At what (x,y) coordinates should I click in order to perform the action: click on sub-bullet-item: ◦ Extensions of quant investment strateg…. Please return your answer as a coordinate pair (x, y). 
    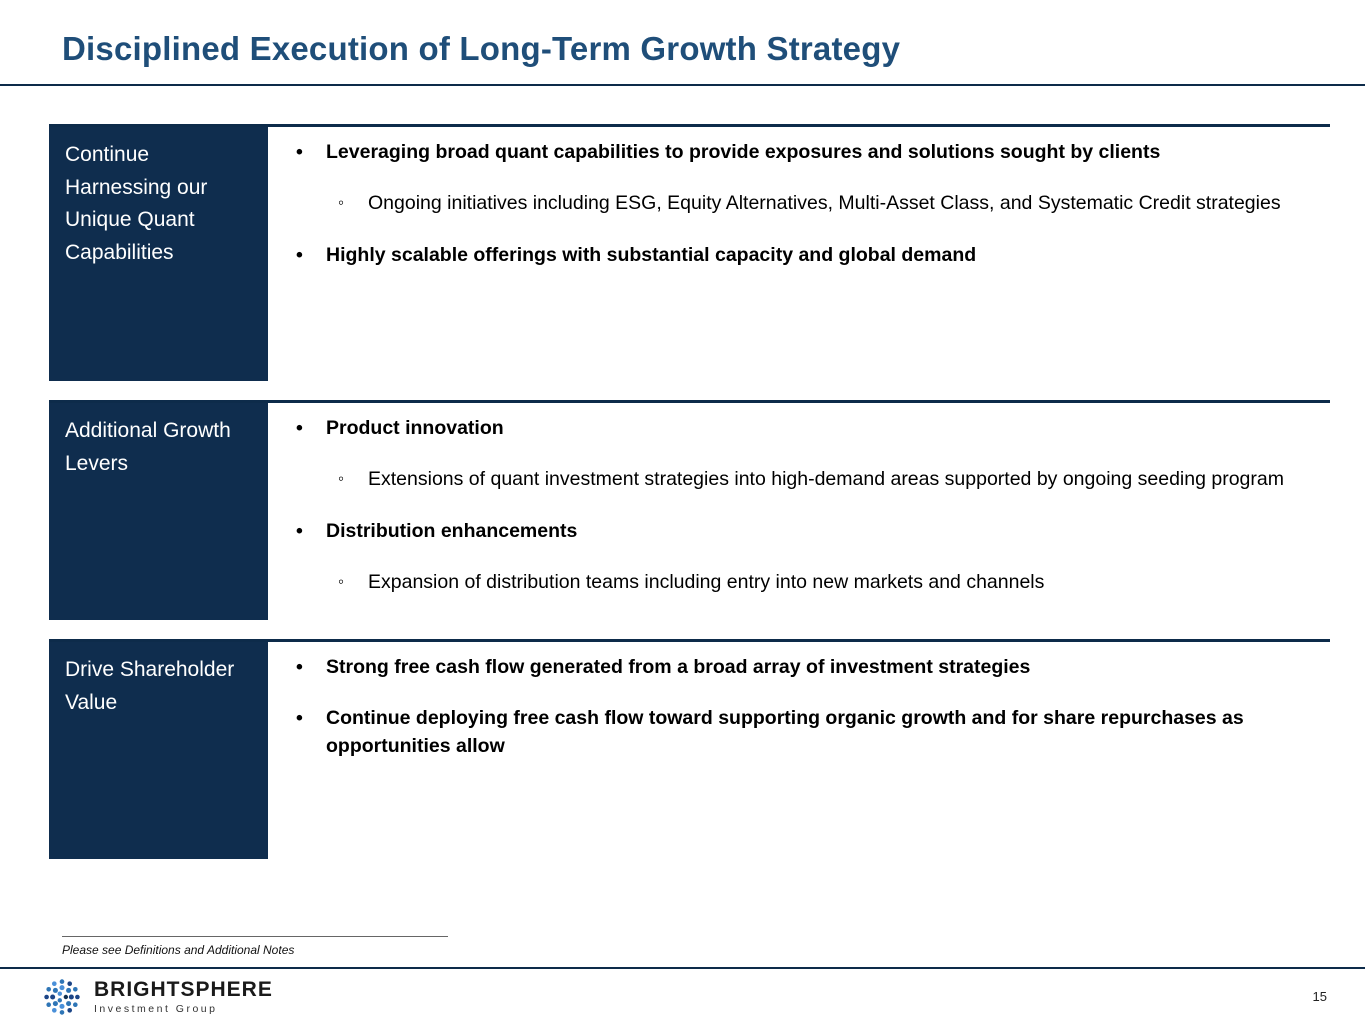
    Looking at the image, I should click on (829, 479).